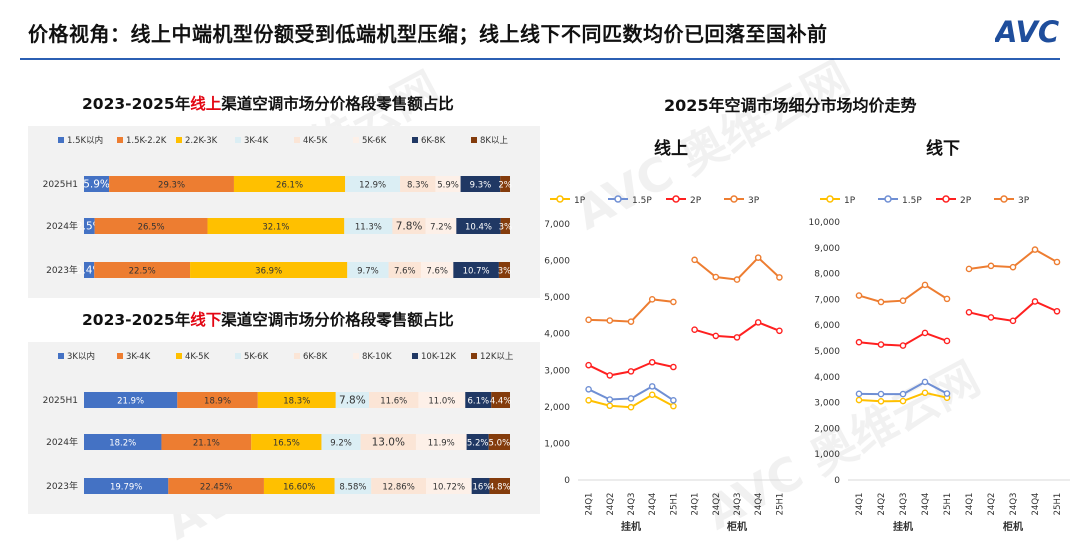 The height and width of the screenshot is (553, 1080). Describe the element at coordinates (428, 34) in the screenshot. I see `page-title: 价格视角：线上中端机型份额受到低端机型压缩；线上线下不同匹数均价已回落至国补前` at that location.